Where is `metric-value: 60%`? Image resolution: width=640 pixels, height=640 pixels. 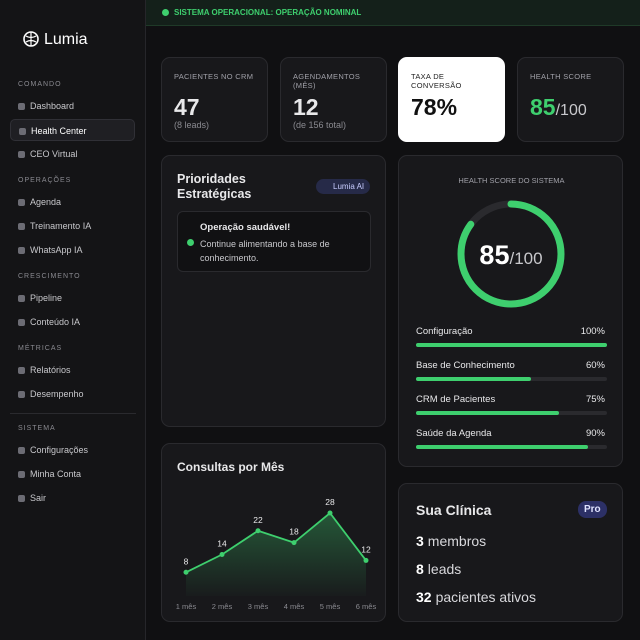
metric-value: 60% is located at coordinates (595, 365).